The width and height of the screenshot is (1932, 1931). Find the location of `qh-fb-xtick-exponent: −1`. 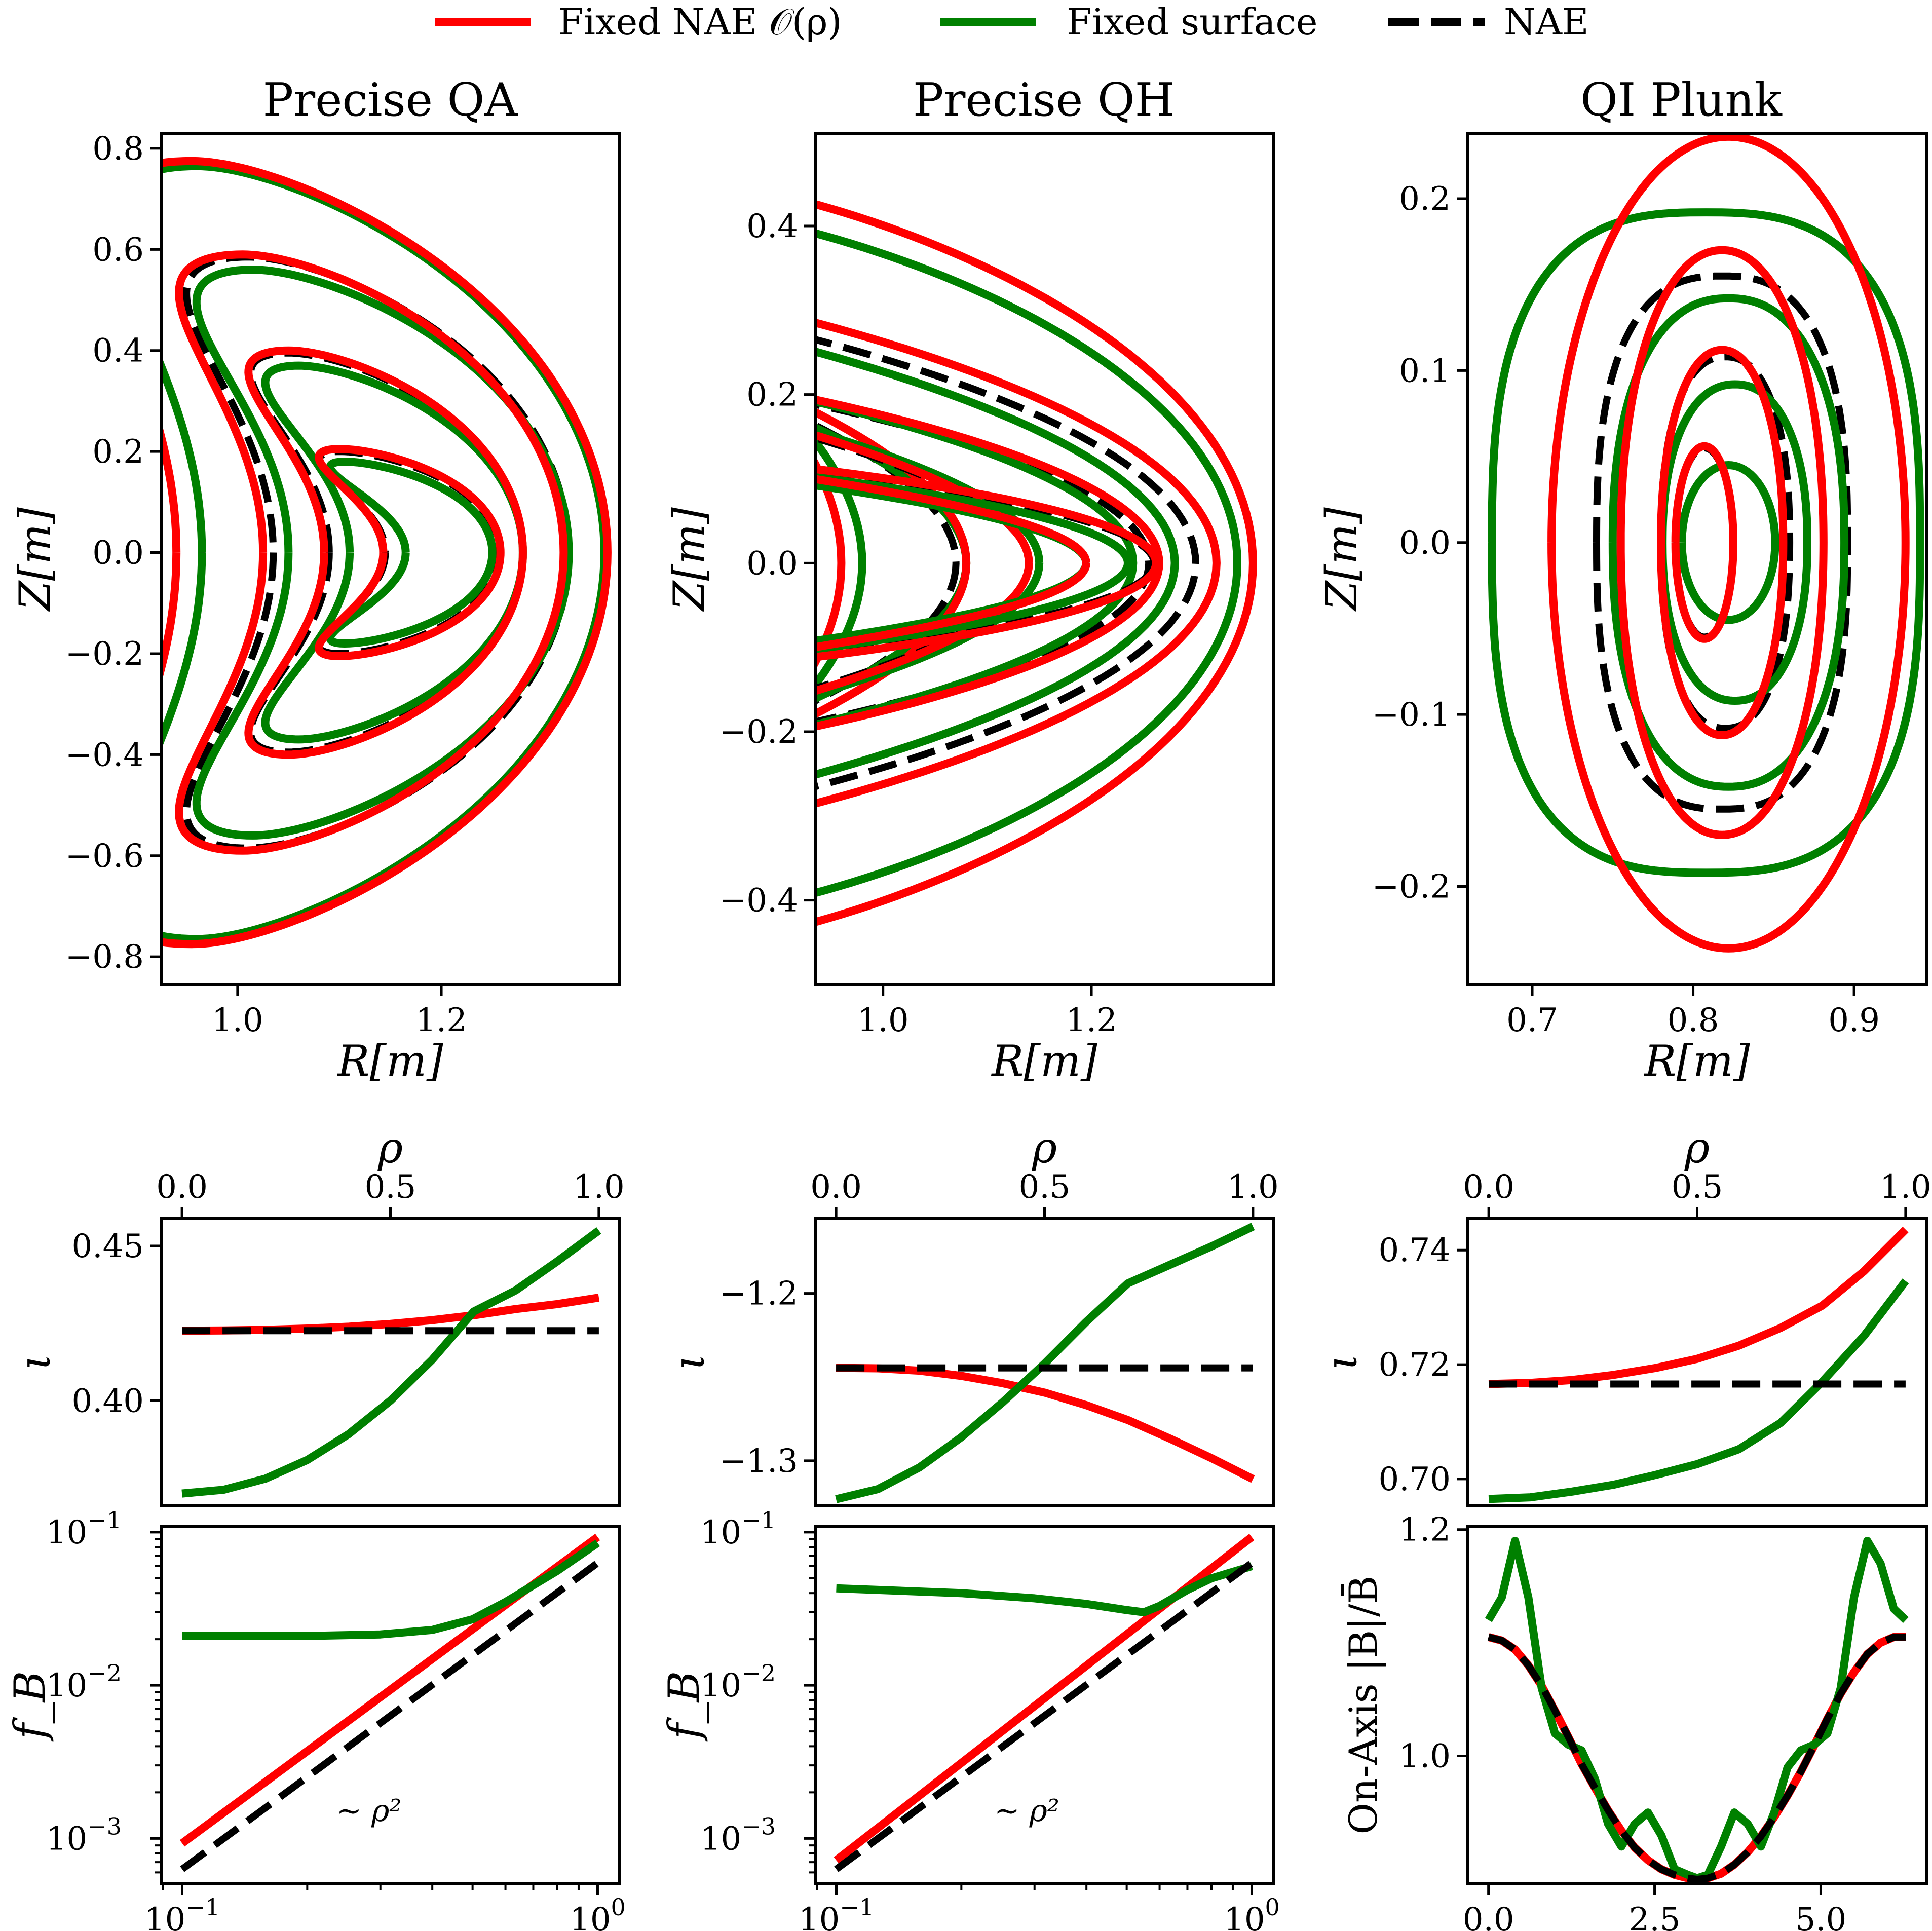

qh-fb-xtick-exponent: −1 is located at coordinates (857, 1907).